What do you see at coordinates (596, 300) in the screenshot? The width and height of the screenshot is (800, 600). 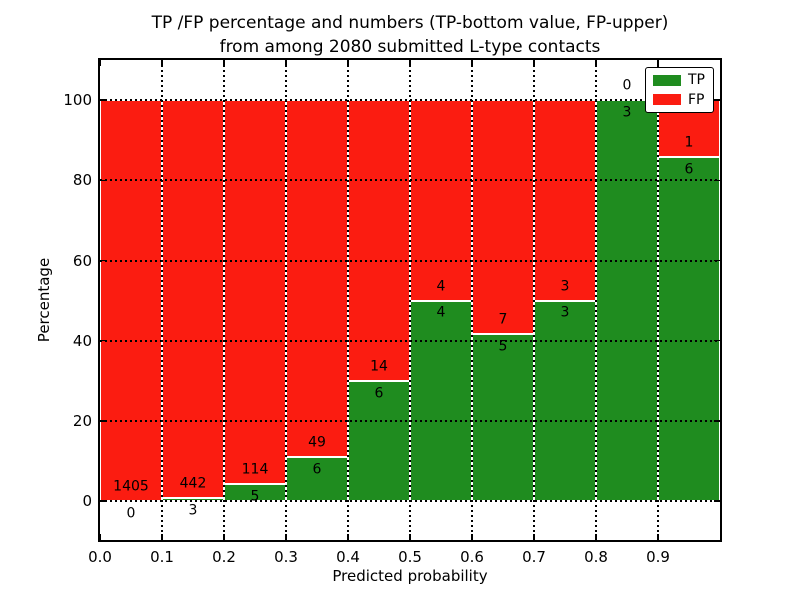 I see `v-gridline-0.8` at bounding box center [596, 300].